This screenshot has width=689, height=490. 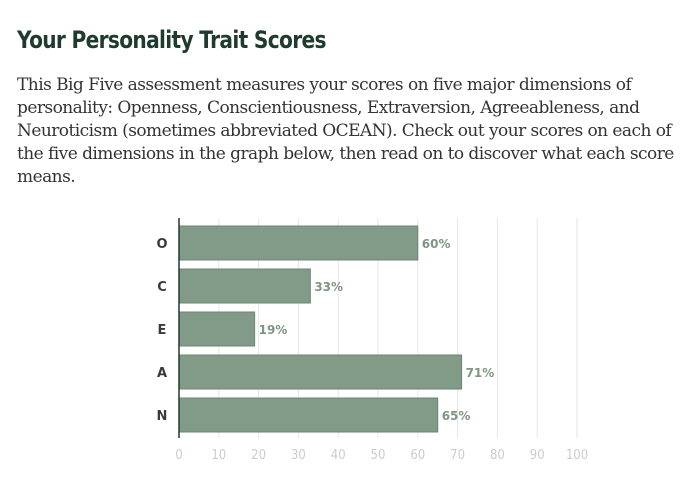 What do you see at coordinates (457, 455) in the screenshot?
I see `x-tick-label: 70` at bounding box center [457, 455].